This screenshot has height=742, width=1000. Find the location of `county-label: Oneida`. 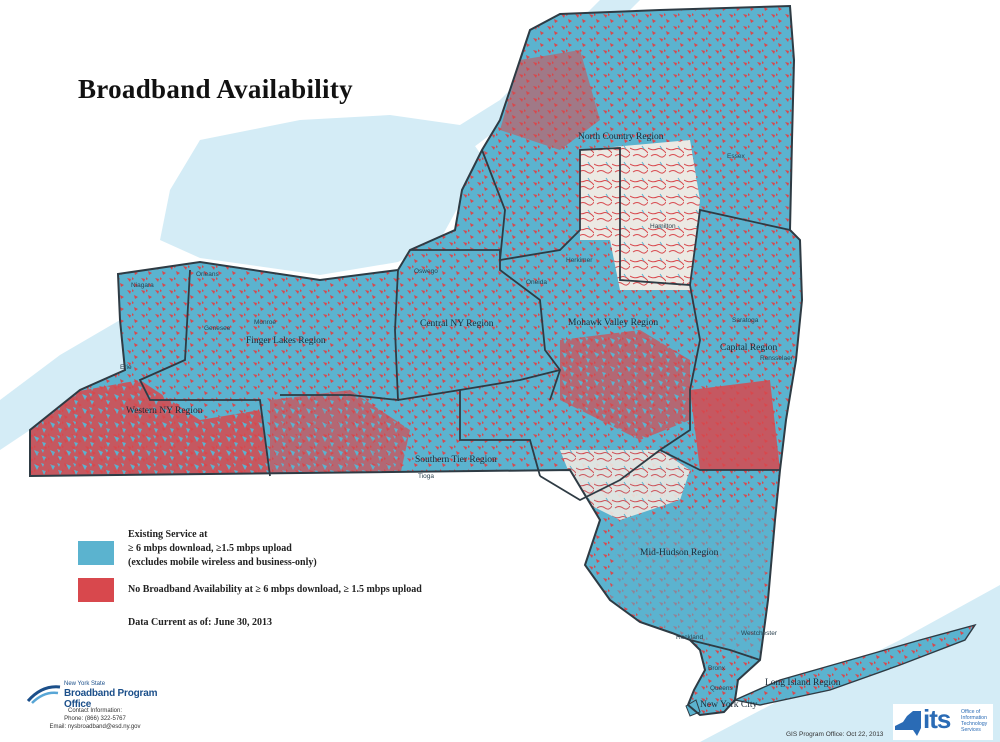

county-label: Oneida is located at coordinates (536, 282).